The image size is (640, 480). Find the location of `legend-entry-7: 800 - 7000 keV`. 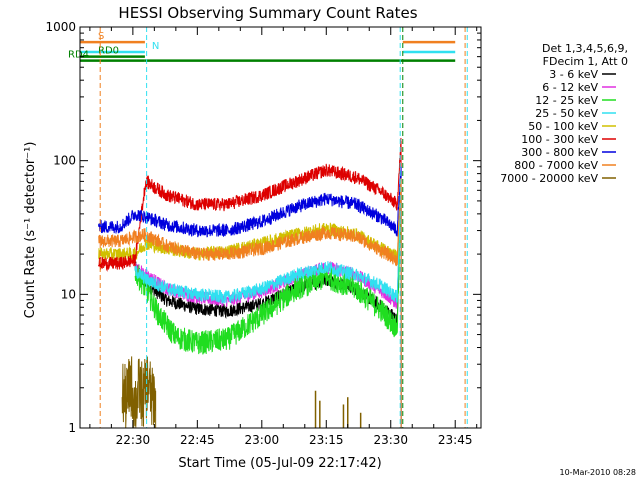

legend-entry-7: 800 - 7000 keV is located at coordinates (556, 165).